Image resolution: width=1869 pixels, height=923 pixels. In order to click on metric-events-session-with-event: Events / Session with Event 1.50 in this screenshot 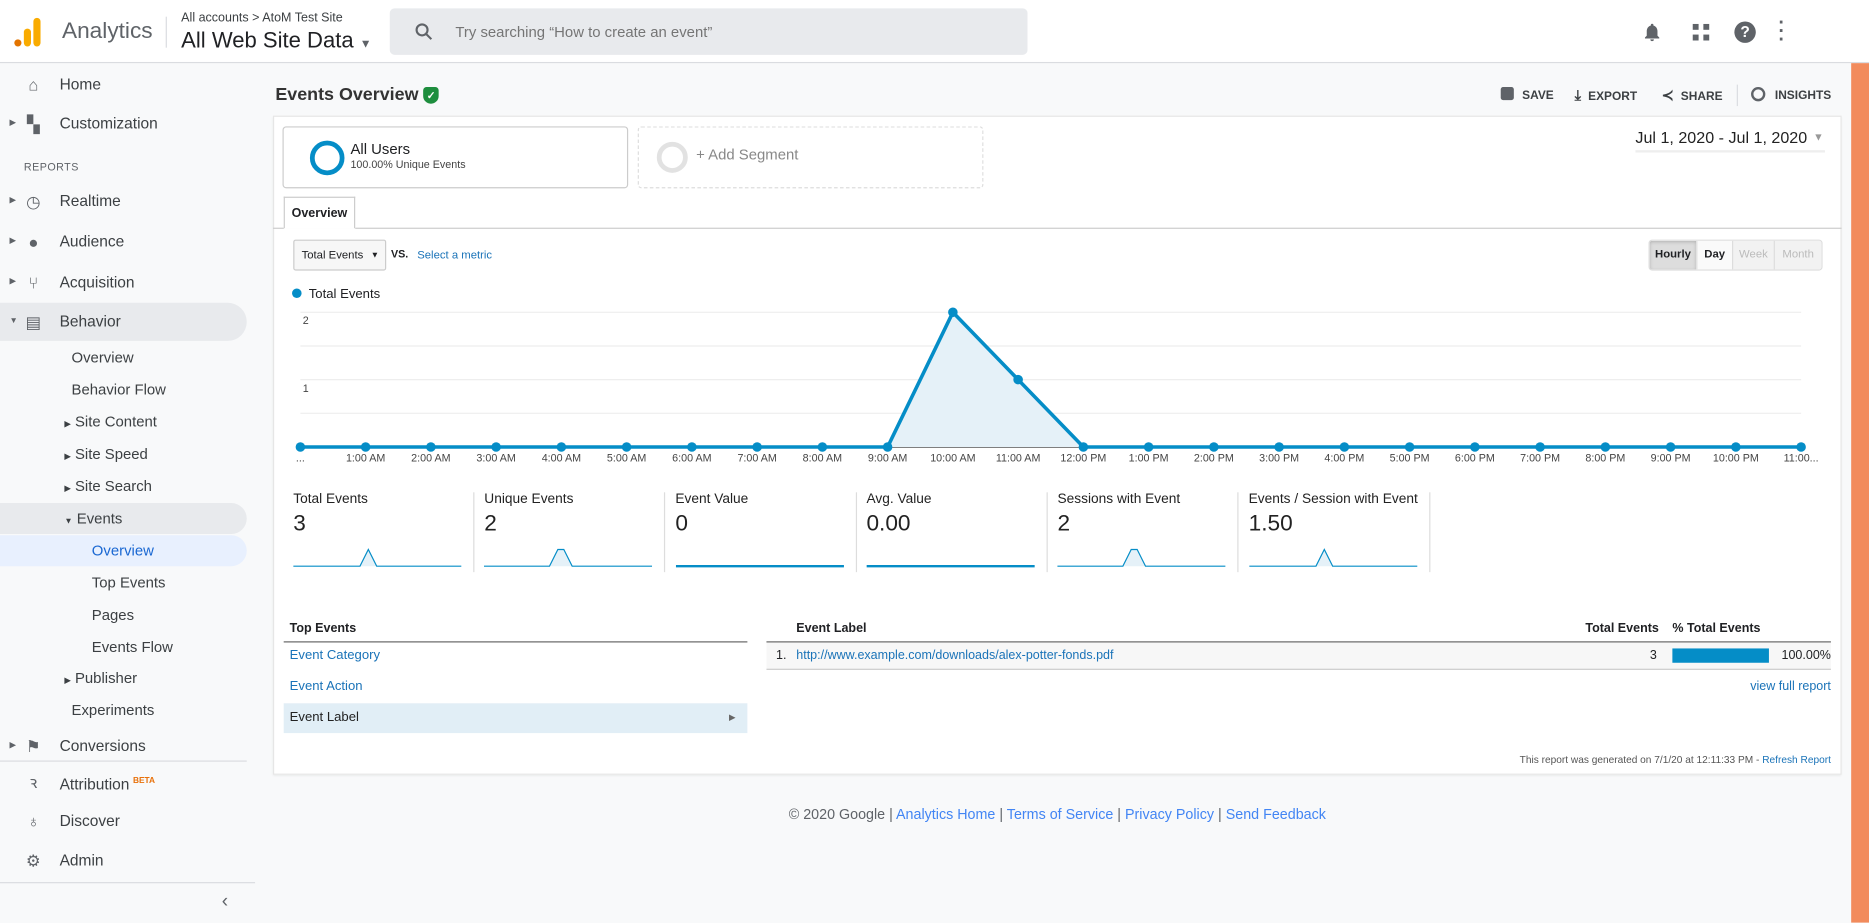, I will do `click(1338, 532)`.